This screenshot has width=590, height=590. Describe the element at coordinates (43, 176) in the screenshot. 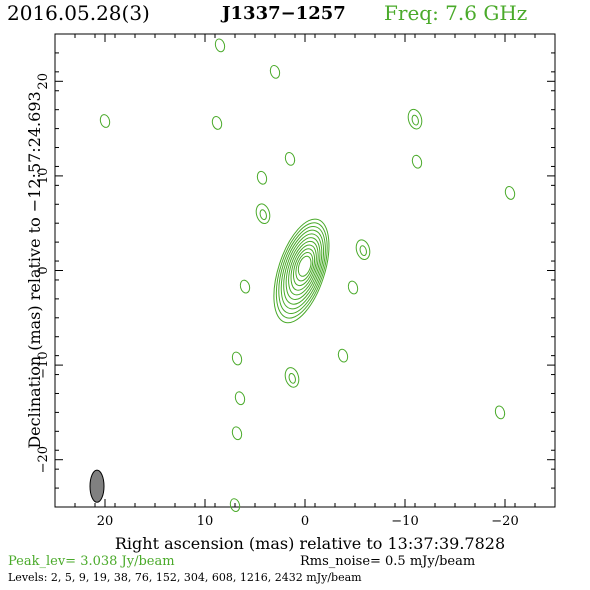

I see `y-tick-label: 10` at that location.